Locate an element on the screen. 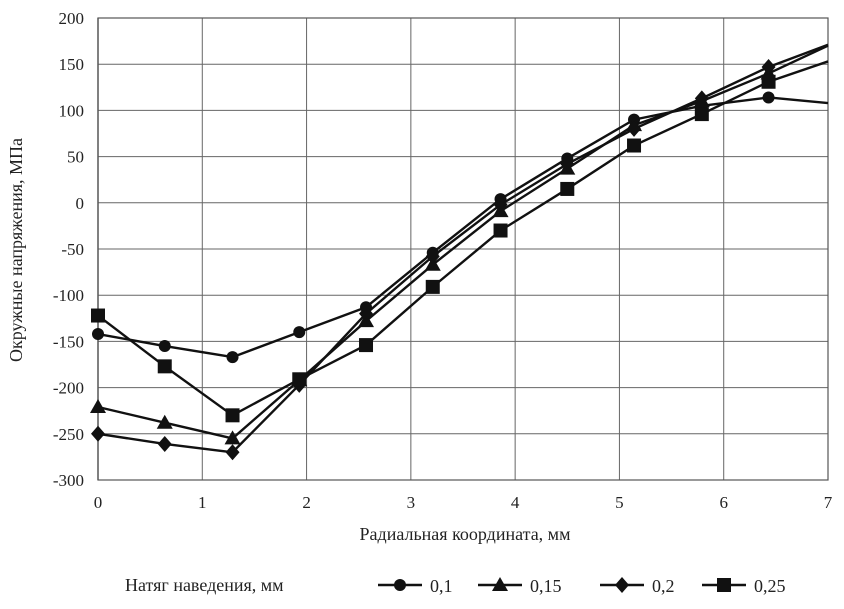  y-tick-label: -100 is located at coordinates (68, 295).